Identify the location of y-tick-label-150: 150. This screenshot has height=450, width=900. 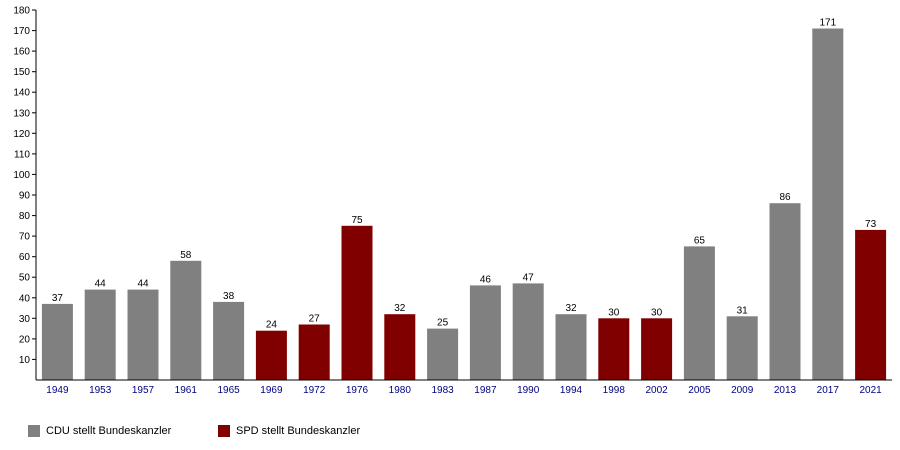
(21, 72).